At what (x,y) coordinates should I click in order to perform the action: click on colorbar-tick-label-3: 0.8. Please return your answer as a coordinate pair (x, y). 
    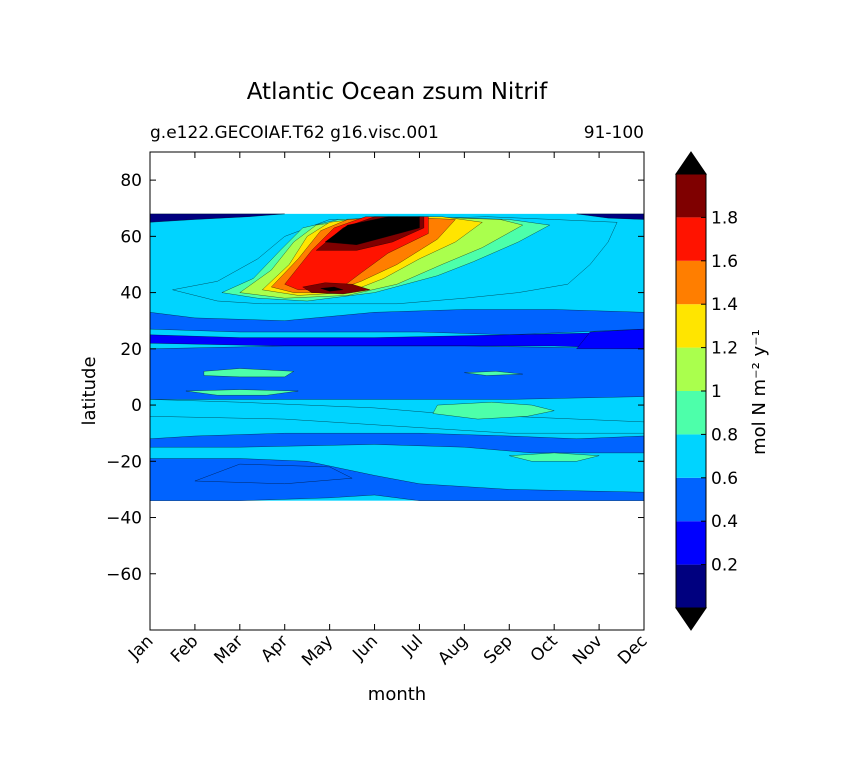
    Looking at the image, I should click on (724, 435).